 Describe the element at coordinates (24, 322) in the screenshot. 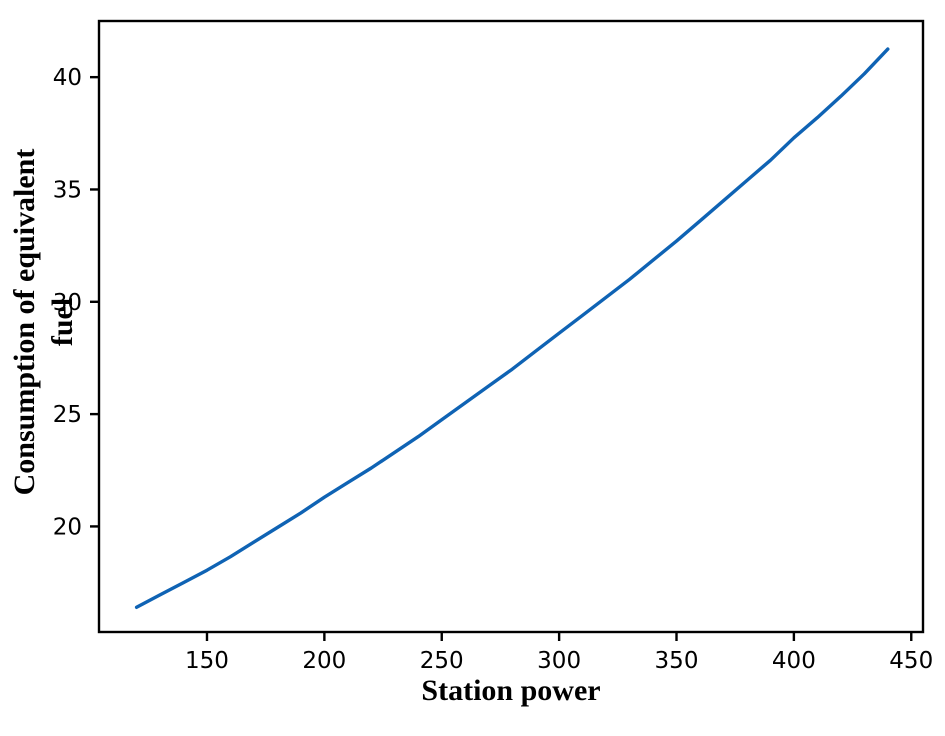

I see `y-axis-title-line1: Consumption of equivalent` at that location.